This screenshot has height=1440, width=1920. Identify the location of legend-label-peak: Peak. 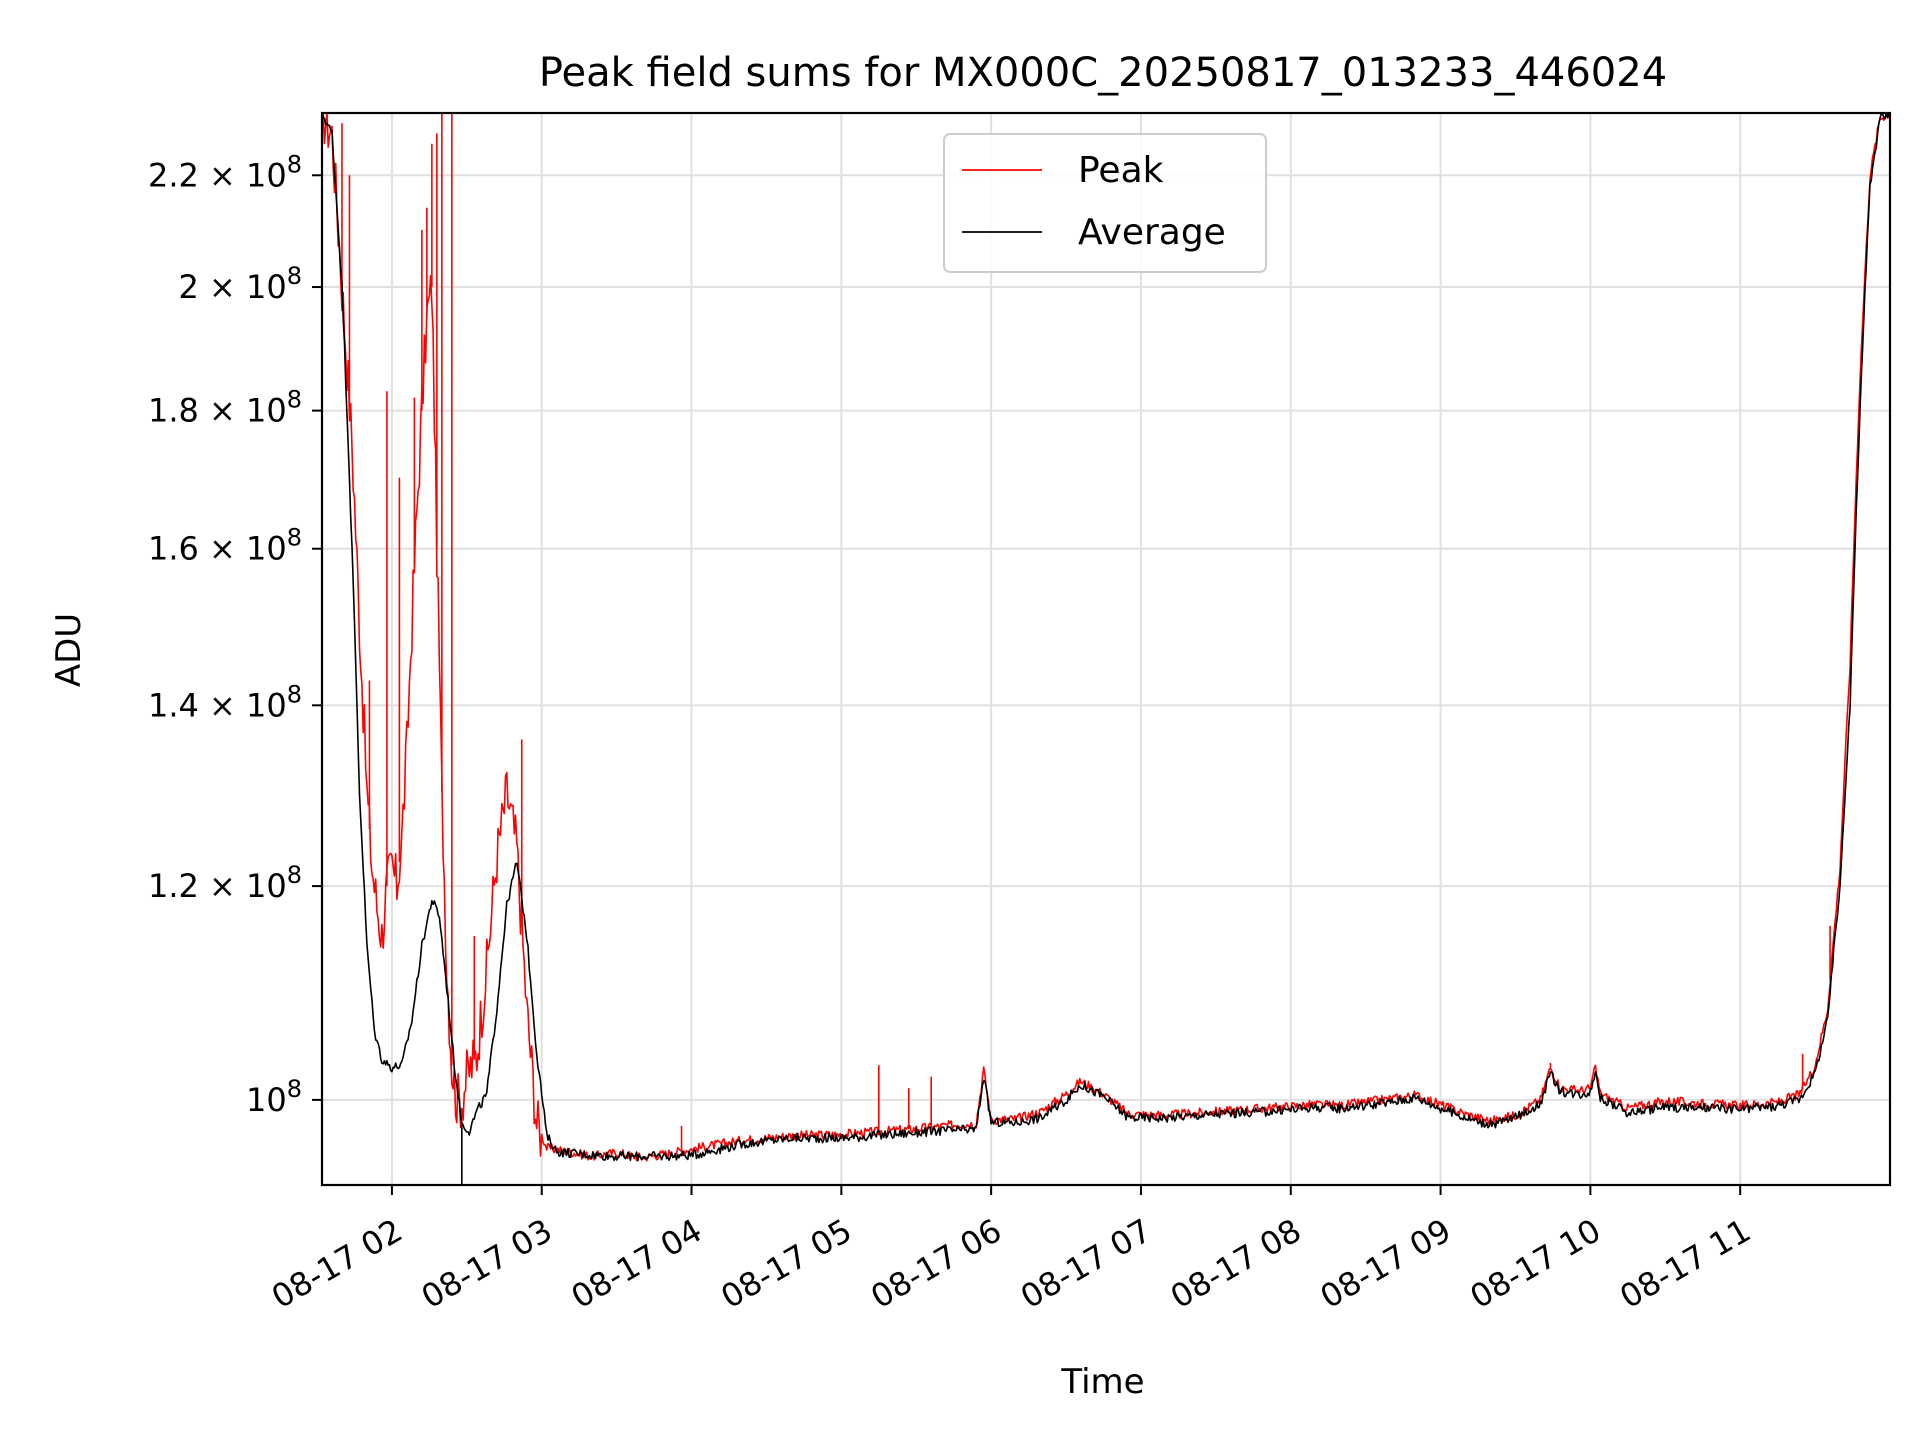
(1121, 170).